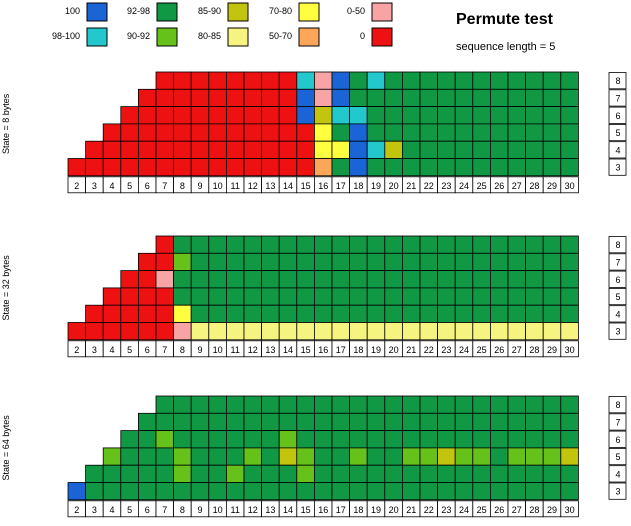  What do you see at coordinates (569, 349) in the screenshot?
I see `x-tick-box` at bounding box center [569, 349].